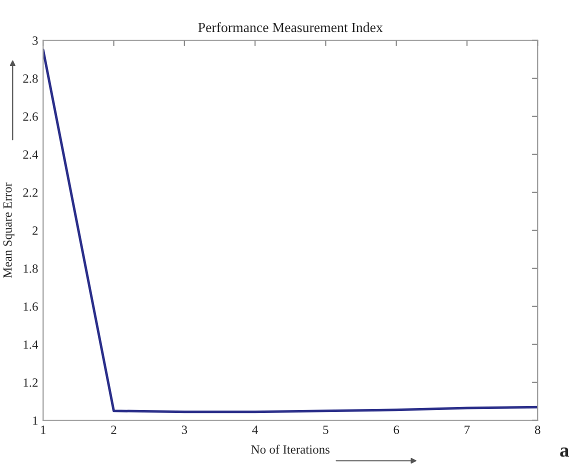 This screenshot has width=575, height=475. What do you see at coordinates (30, 192) in the screenshot?
I see `y-tick-label: 2.2` at bounding box center [30, 192].